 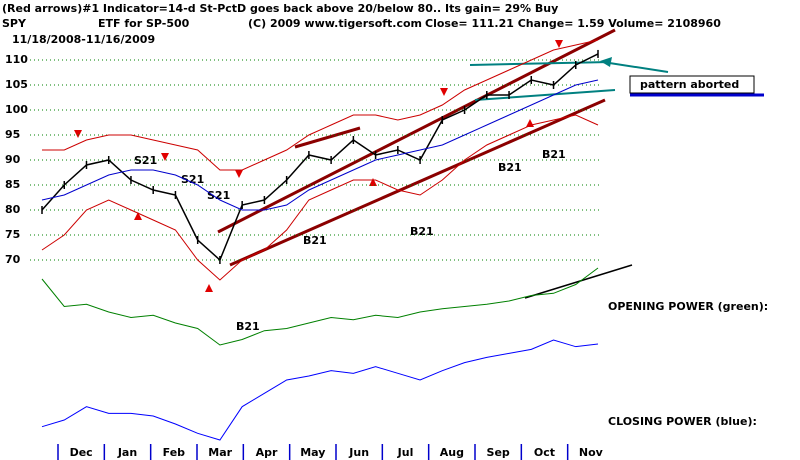 What do you see at coordinates (544, 452) in the screenshot?
I see `x-tick-label: Oct` at bounding box center [544, 452].